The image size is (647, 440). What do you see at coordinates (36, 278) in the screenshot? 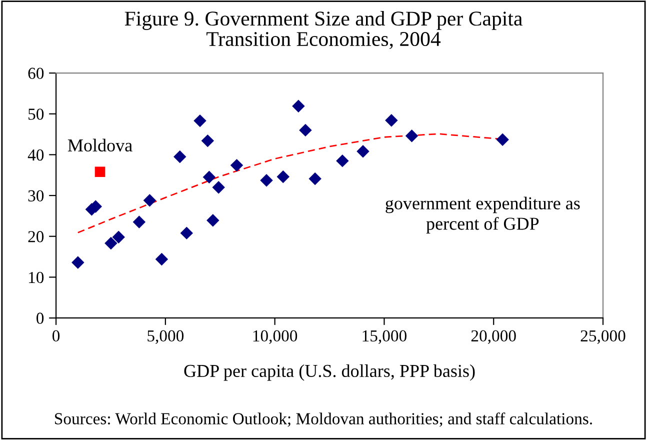
I see `y-tick-label: 10` at bounding box center [36, 278].